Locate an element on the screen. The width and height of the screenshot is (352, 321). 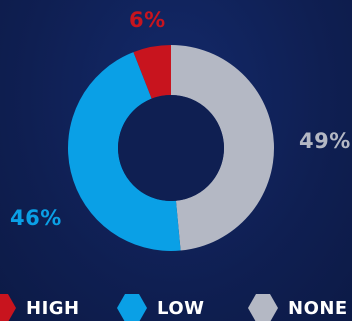
legend-marker-high-icon is located at coordinates (8, 307).